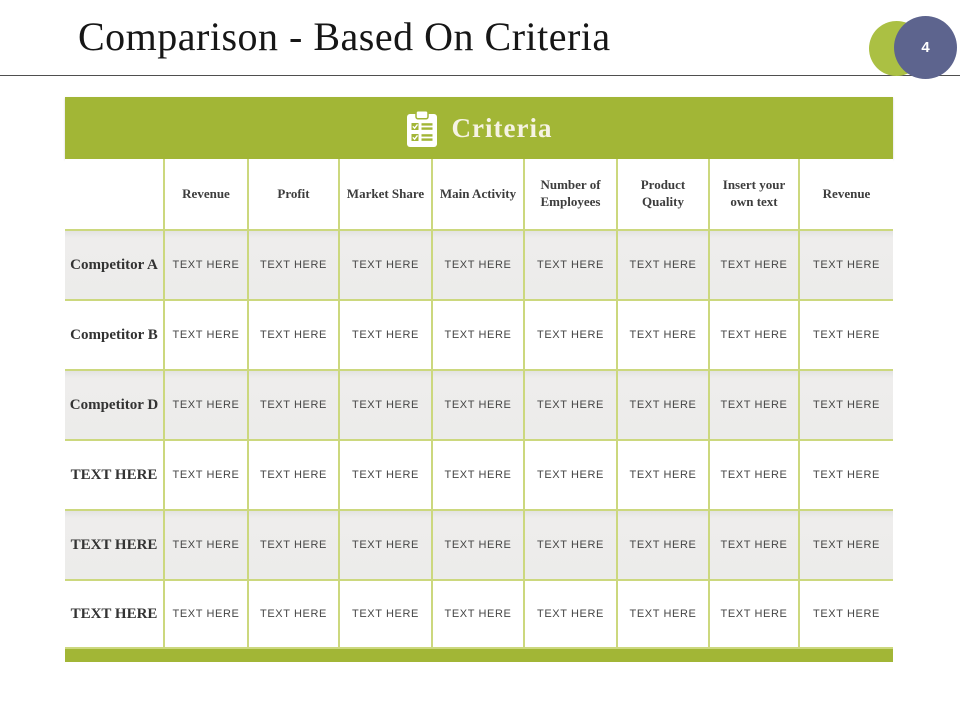  What do you see at coordinates (206, 194) in the screenshot?
I see `column-header-revenue: Revenue` at bounding box center [206, 194].